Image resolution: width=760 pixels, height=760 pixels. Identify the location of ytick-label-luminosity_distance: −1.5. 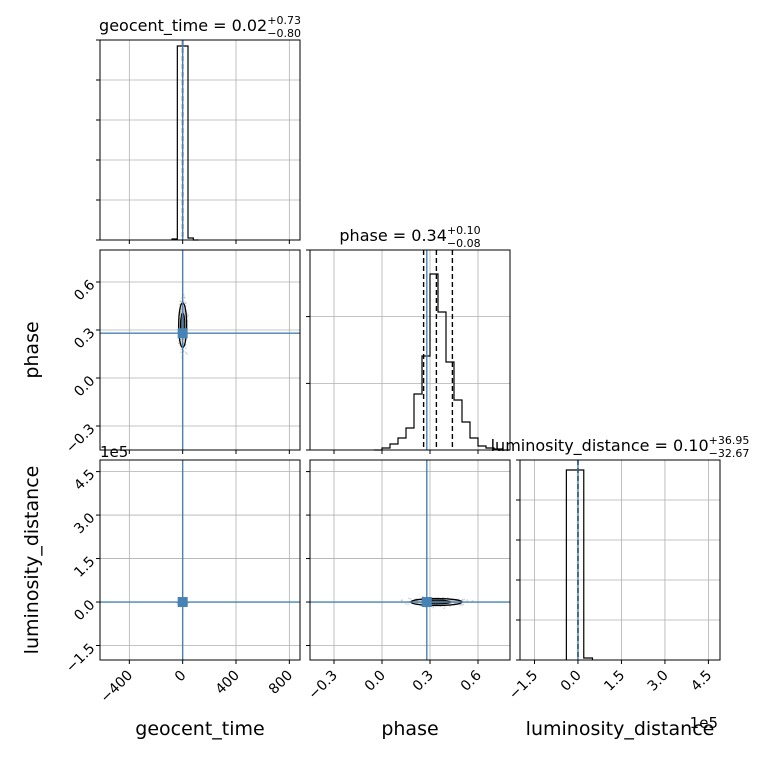
(80, 658).